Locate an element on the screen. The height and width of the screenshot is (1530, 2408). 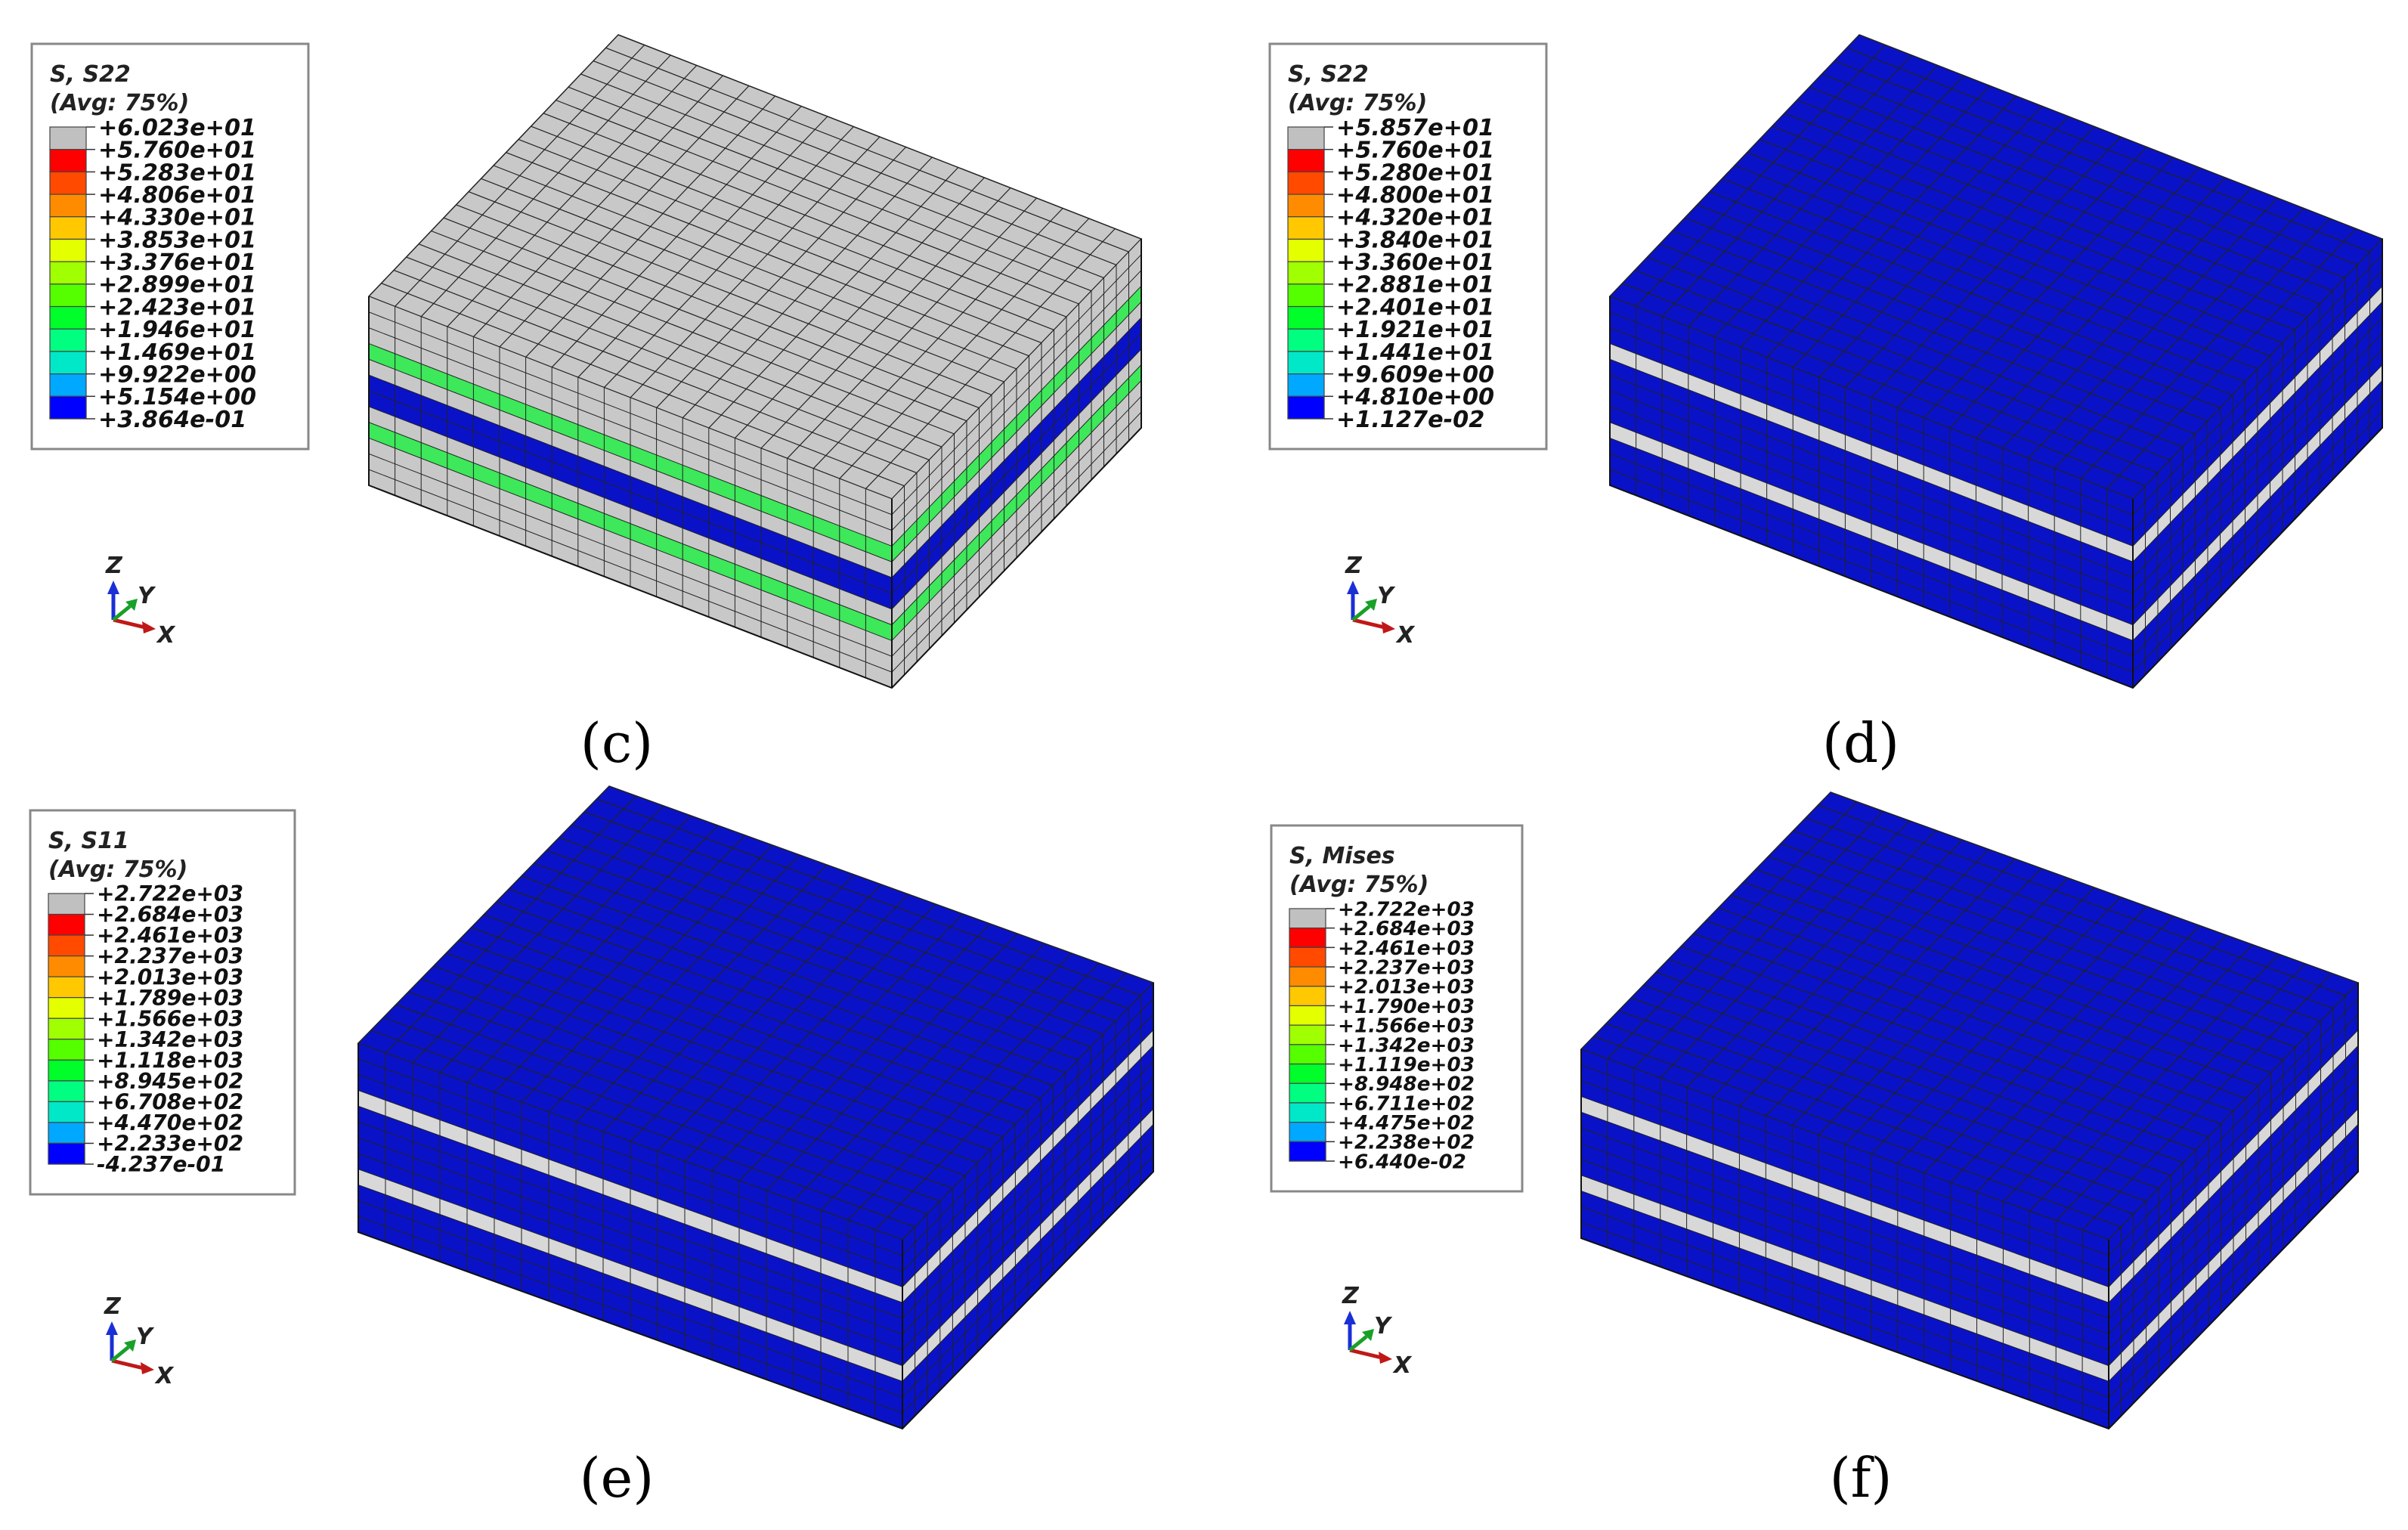
legend-value: +6.711e+02 is located at coordinates (1406, 1103).